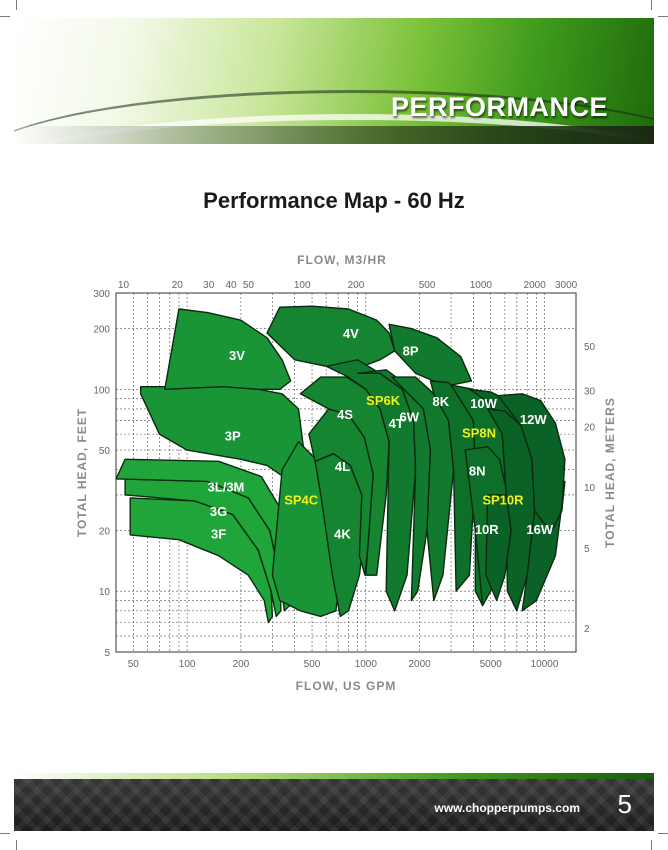  Describe the element at coordinates (610, 472) in the screenshot. I see `y2-axis-label: TOTAL HEAD, METERS` at that location.